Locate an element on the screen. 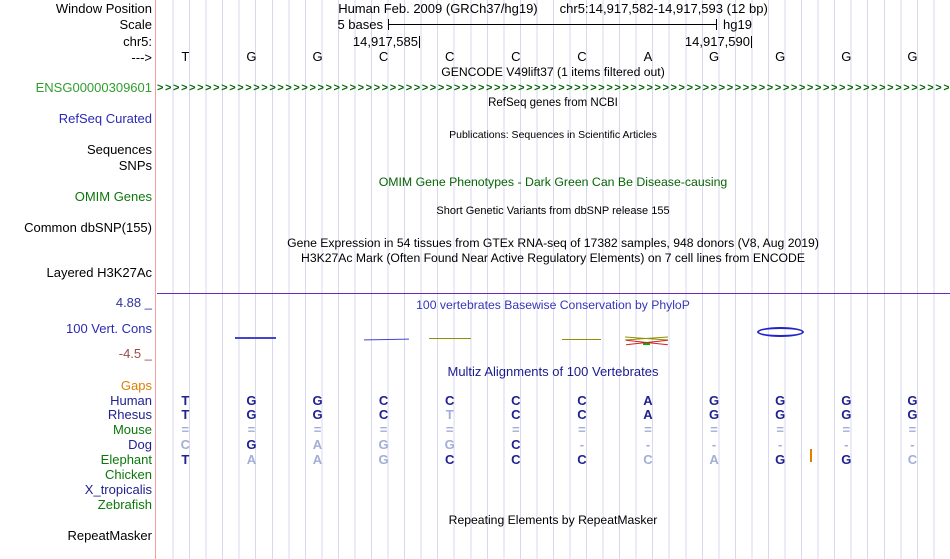 This screenshot has width=950, height=559. track-label-gaps: Gaps is located at coordinates (136, 385).